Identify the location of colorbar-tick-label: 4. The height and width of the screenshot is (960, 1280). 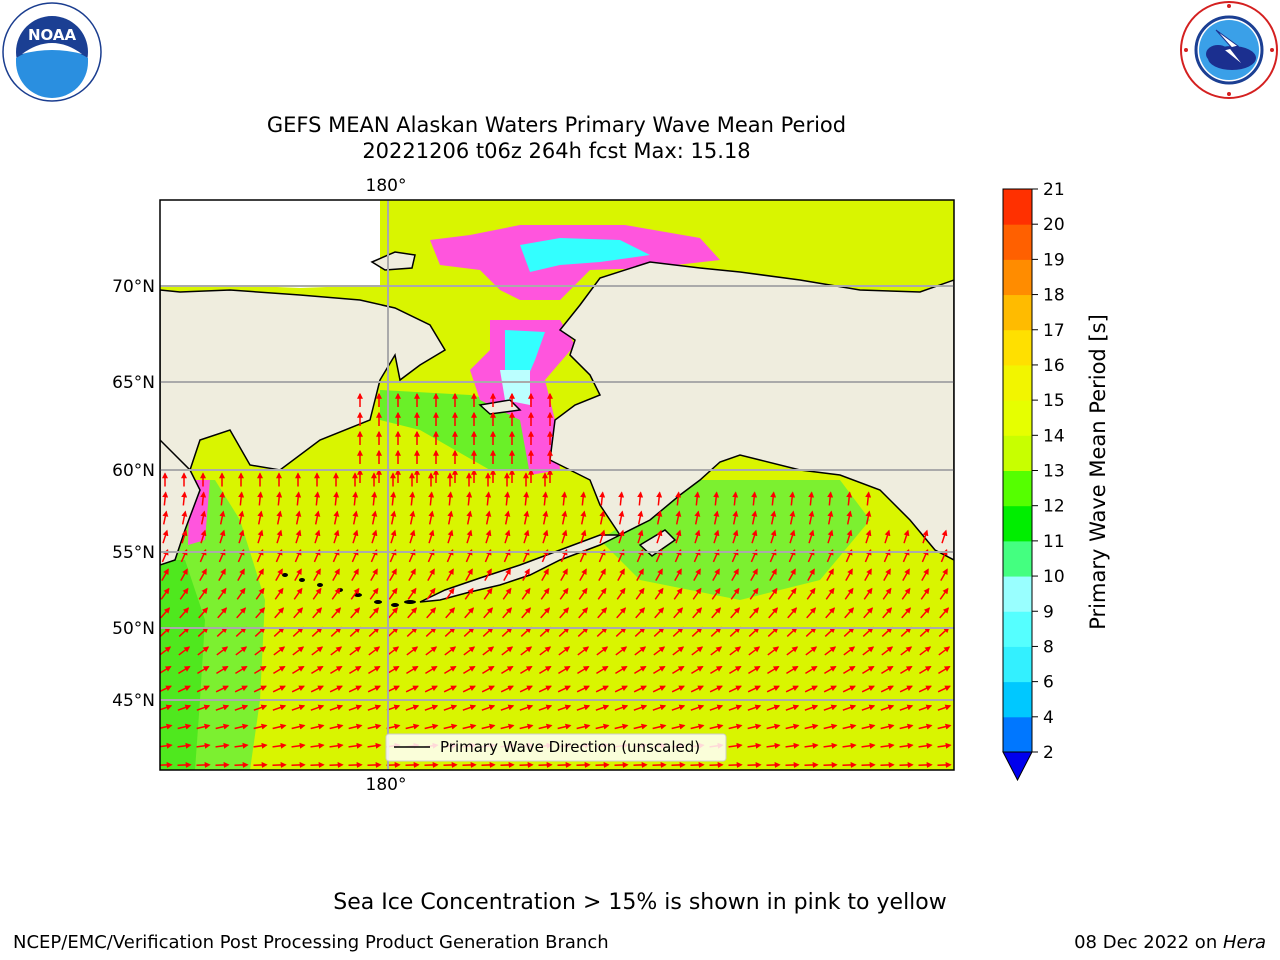
(1048, 718).